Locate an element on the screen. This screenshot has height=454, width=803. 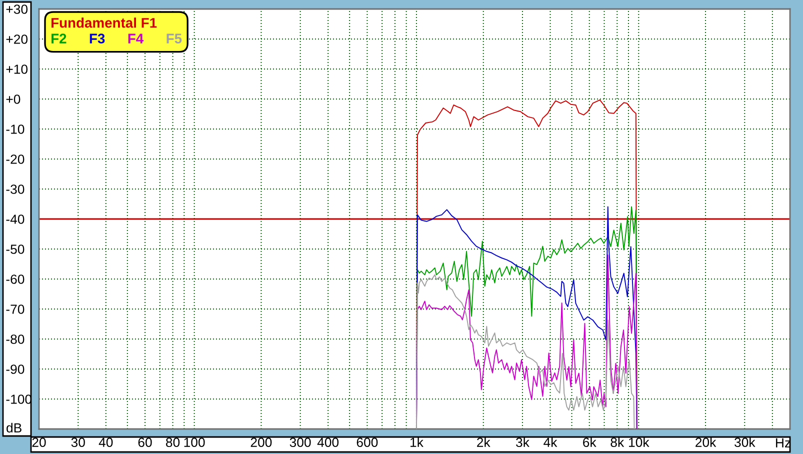
text: F2 is located at coordinates (58, 39).